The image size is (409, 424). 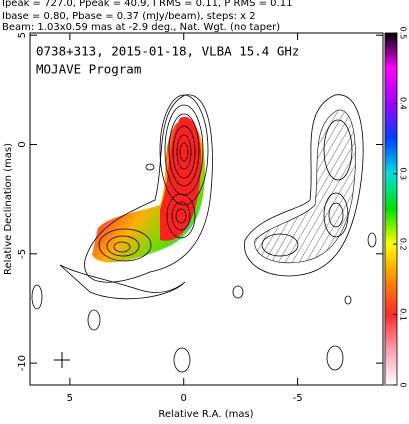 I want to click on x-tick-label: 0, so click(x=184, y=398).